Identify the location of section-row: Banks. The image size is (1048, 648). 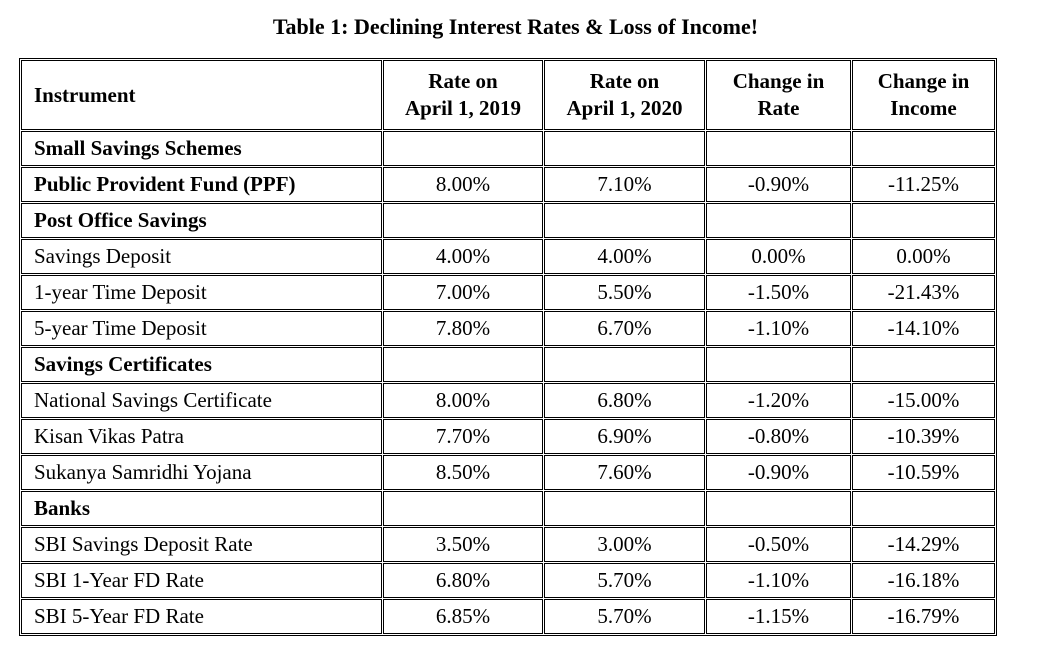
(508, 508).